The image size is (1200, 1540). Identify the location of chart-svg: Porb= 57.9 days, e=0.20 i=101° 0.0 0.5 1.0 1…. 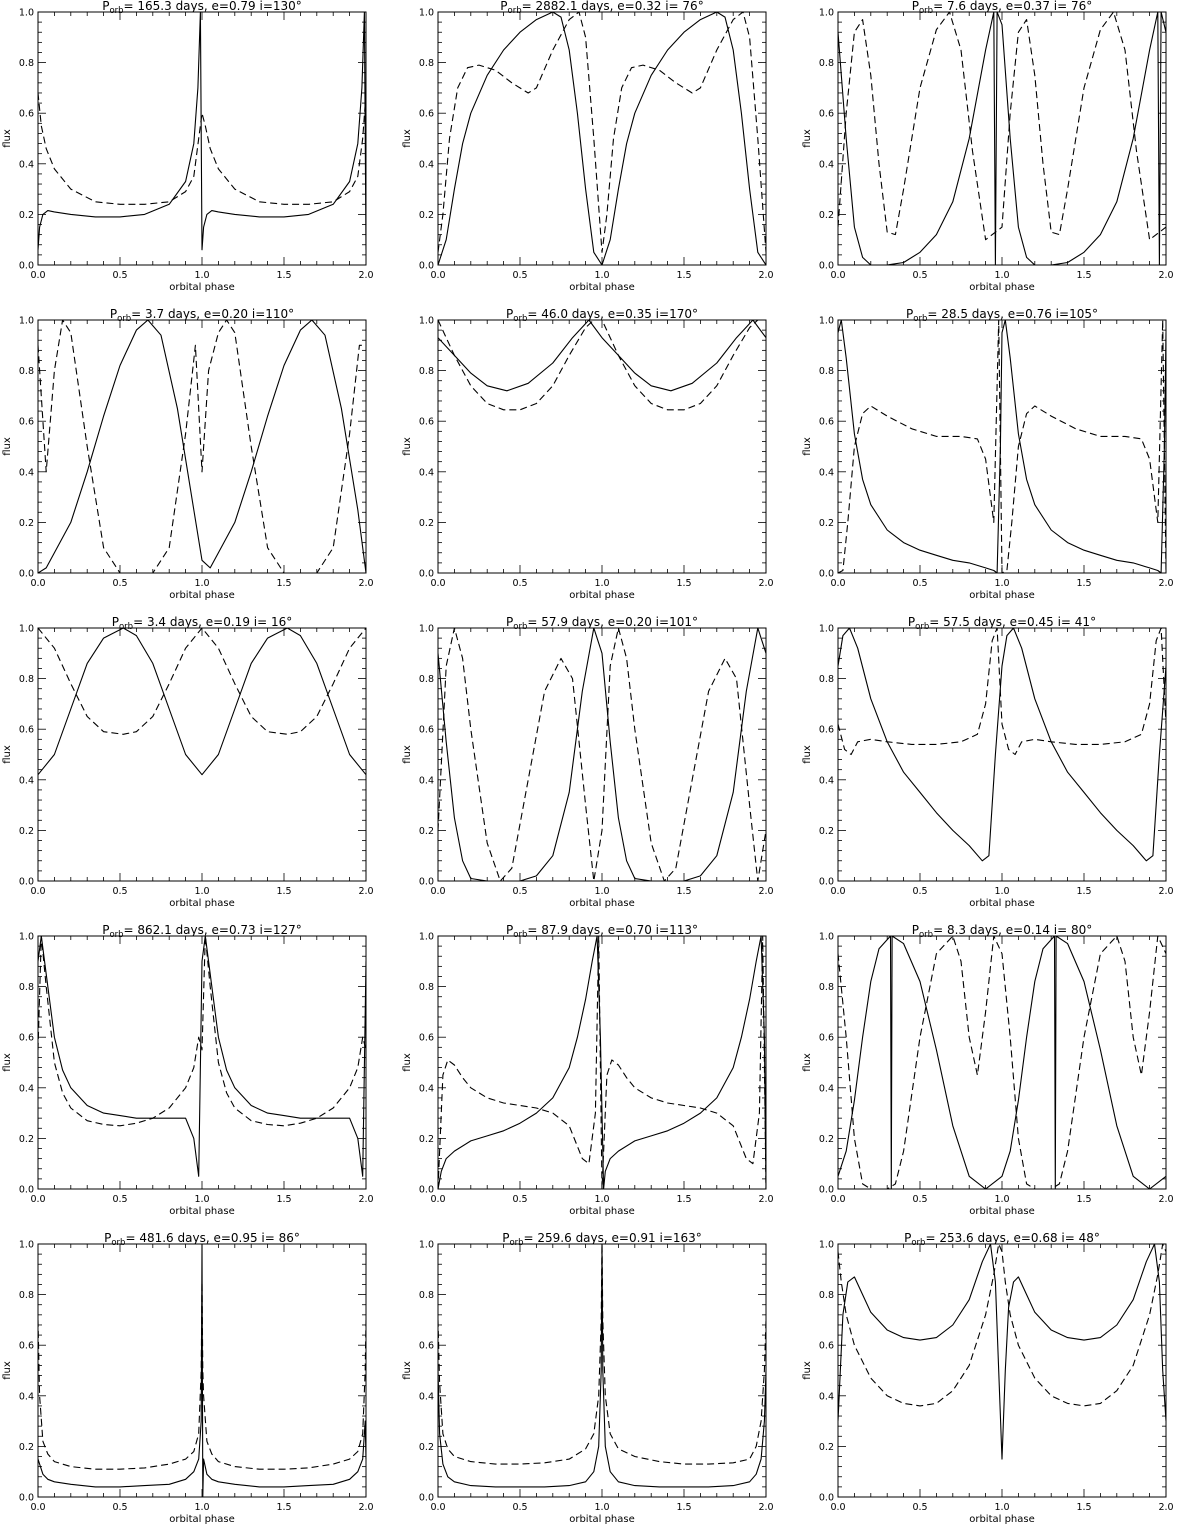
(588, 762).